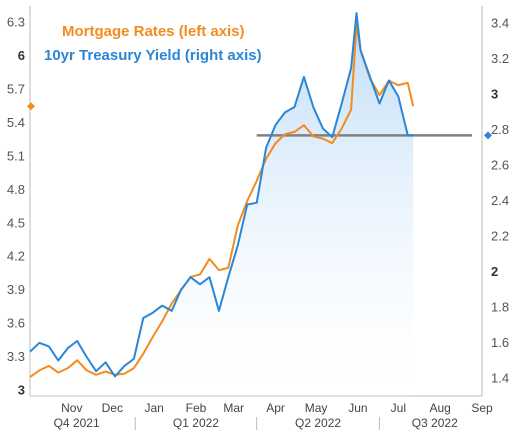 The width and height of the screenshot is (525, 436). What do you see at coordinates (357, 408) in the screenshot?
I see `month-label: Jun` at bounding box center [357, 408].